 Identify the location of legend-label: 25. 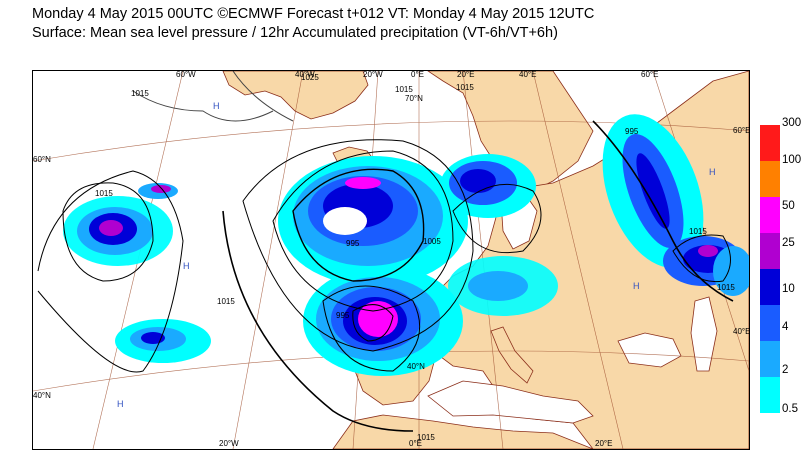
(788, 243).